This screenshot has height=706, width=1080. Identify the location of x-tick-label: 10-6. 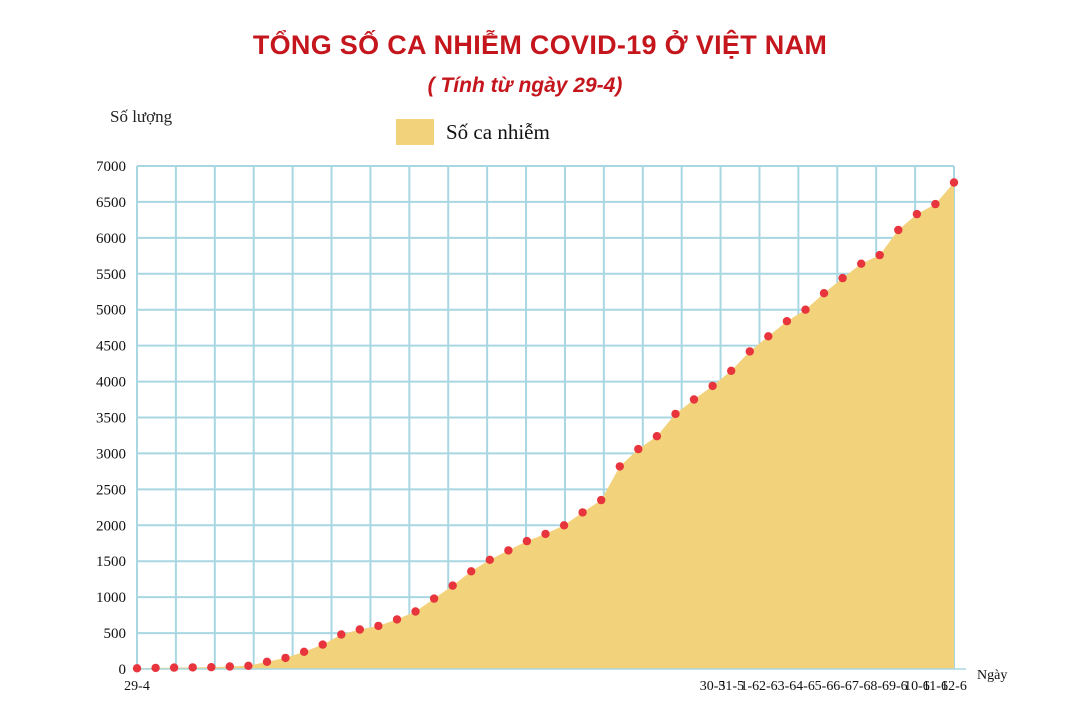
(917, 686).